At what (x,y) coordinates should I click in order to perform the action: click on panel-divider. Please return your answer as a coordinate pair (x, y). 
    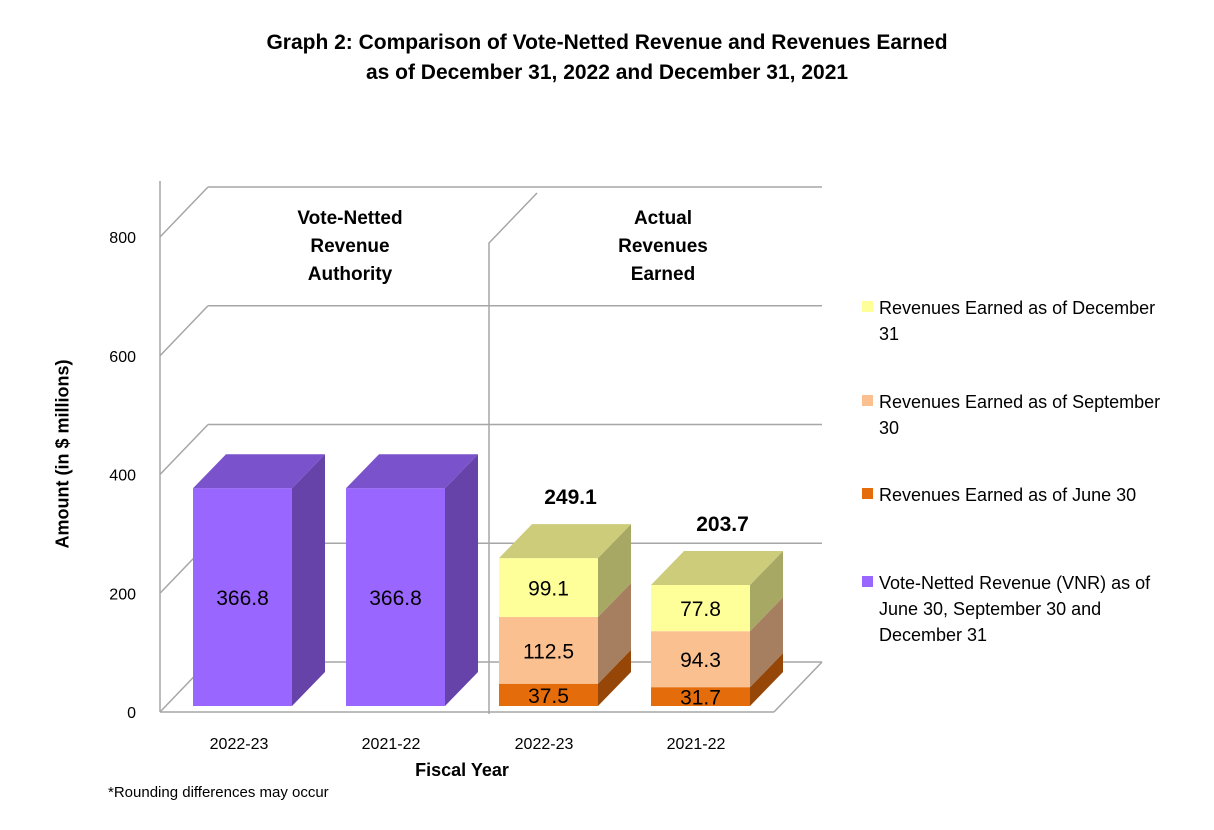
    Looking at the image, I should click on (513, 453).